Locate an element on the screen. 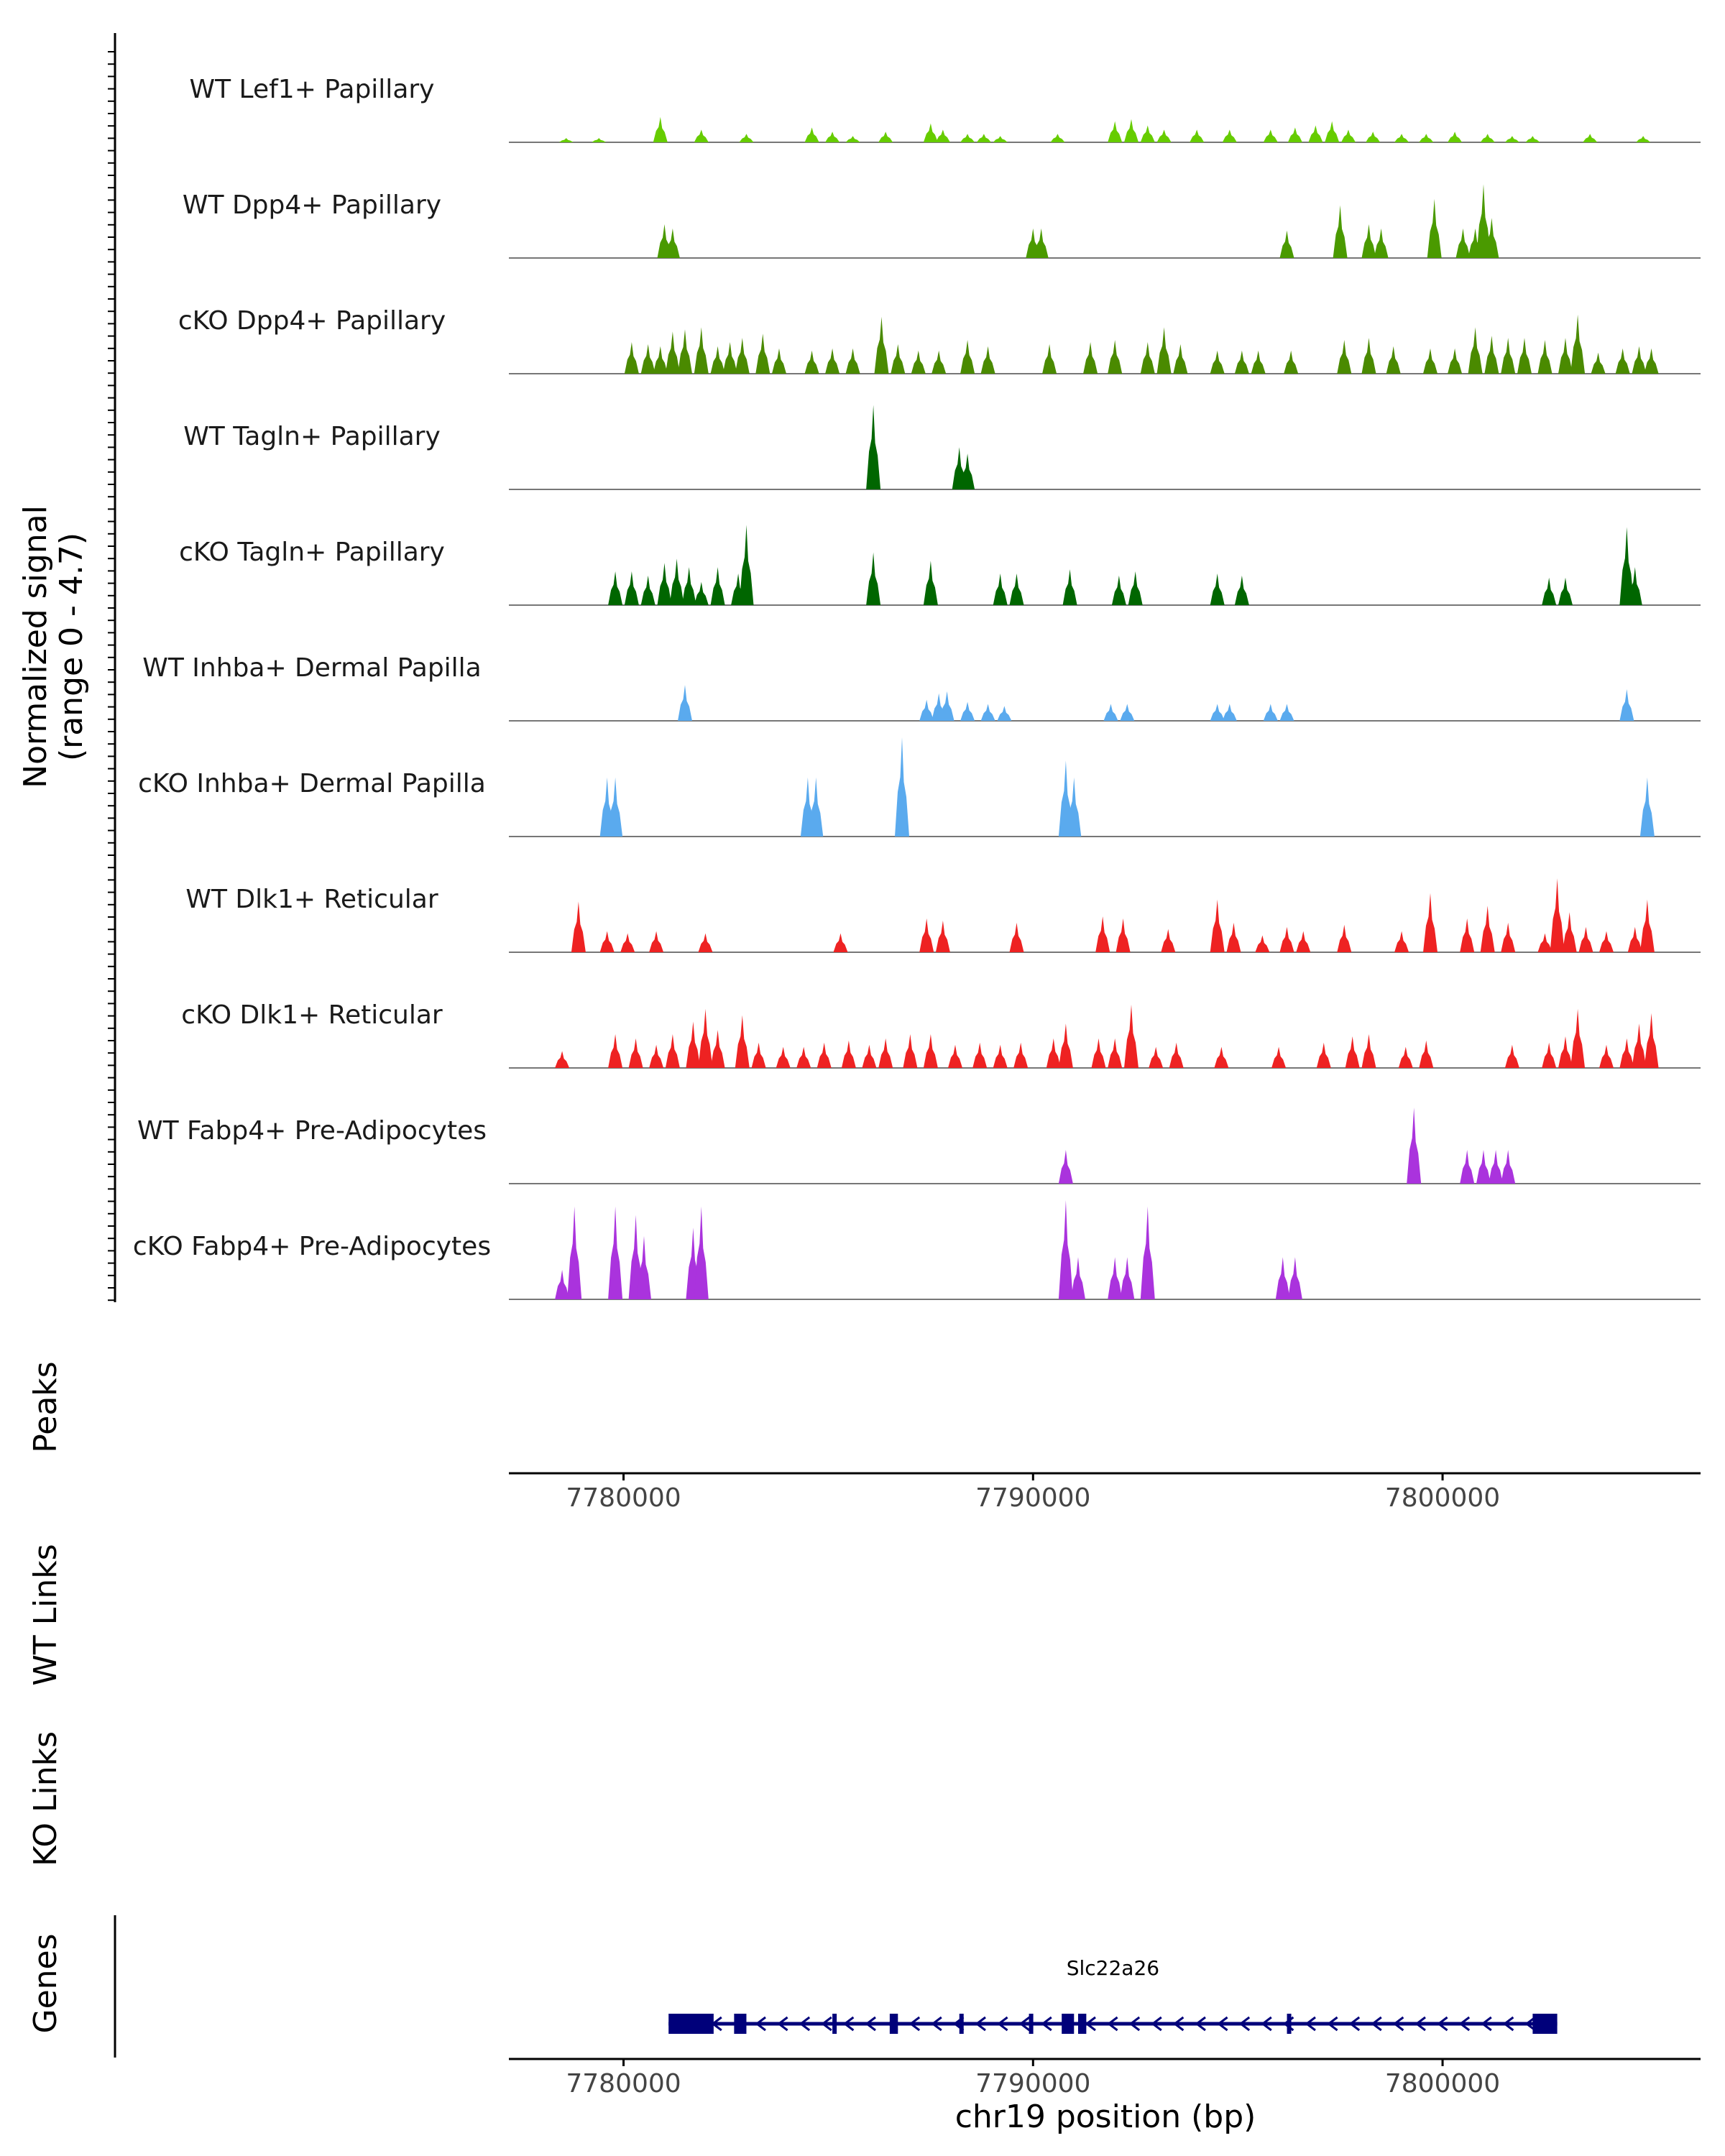 The height and width of the screenshot is (2156, 1725). x-axis-peaks-tick-label-1: 7790000 is located at coordinates (1032, 1498).